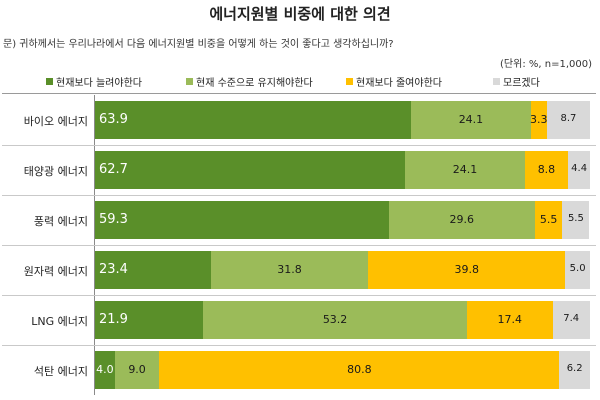 The height and width of the screenshot is (400, 600). I want to click on legend-divider, so click(299, 93).